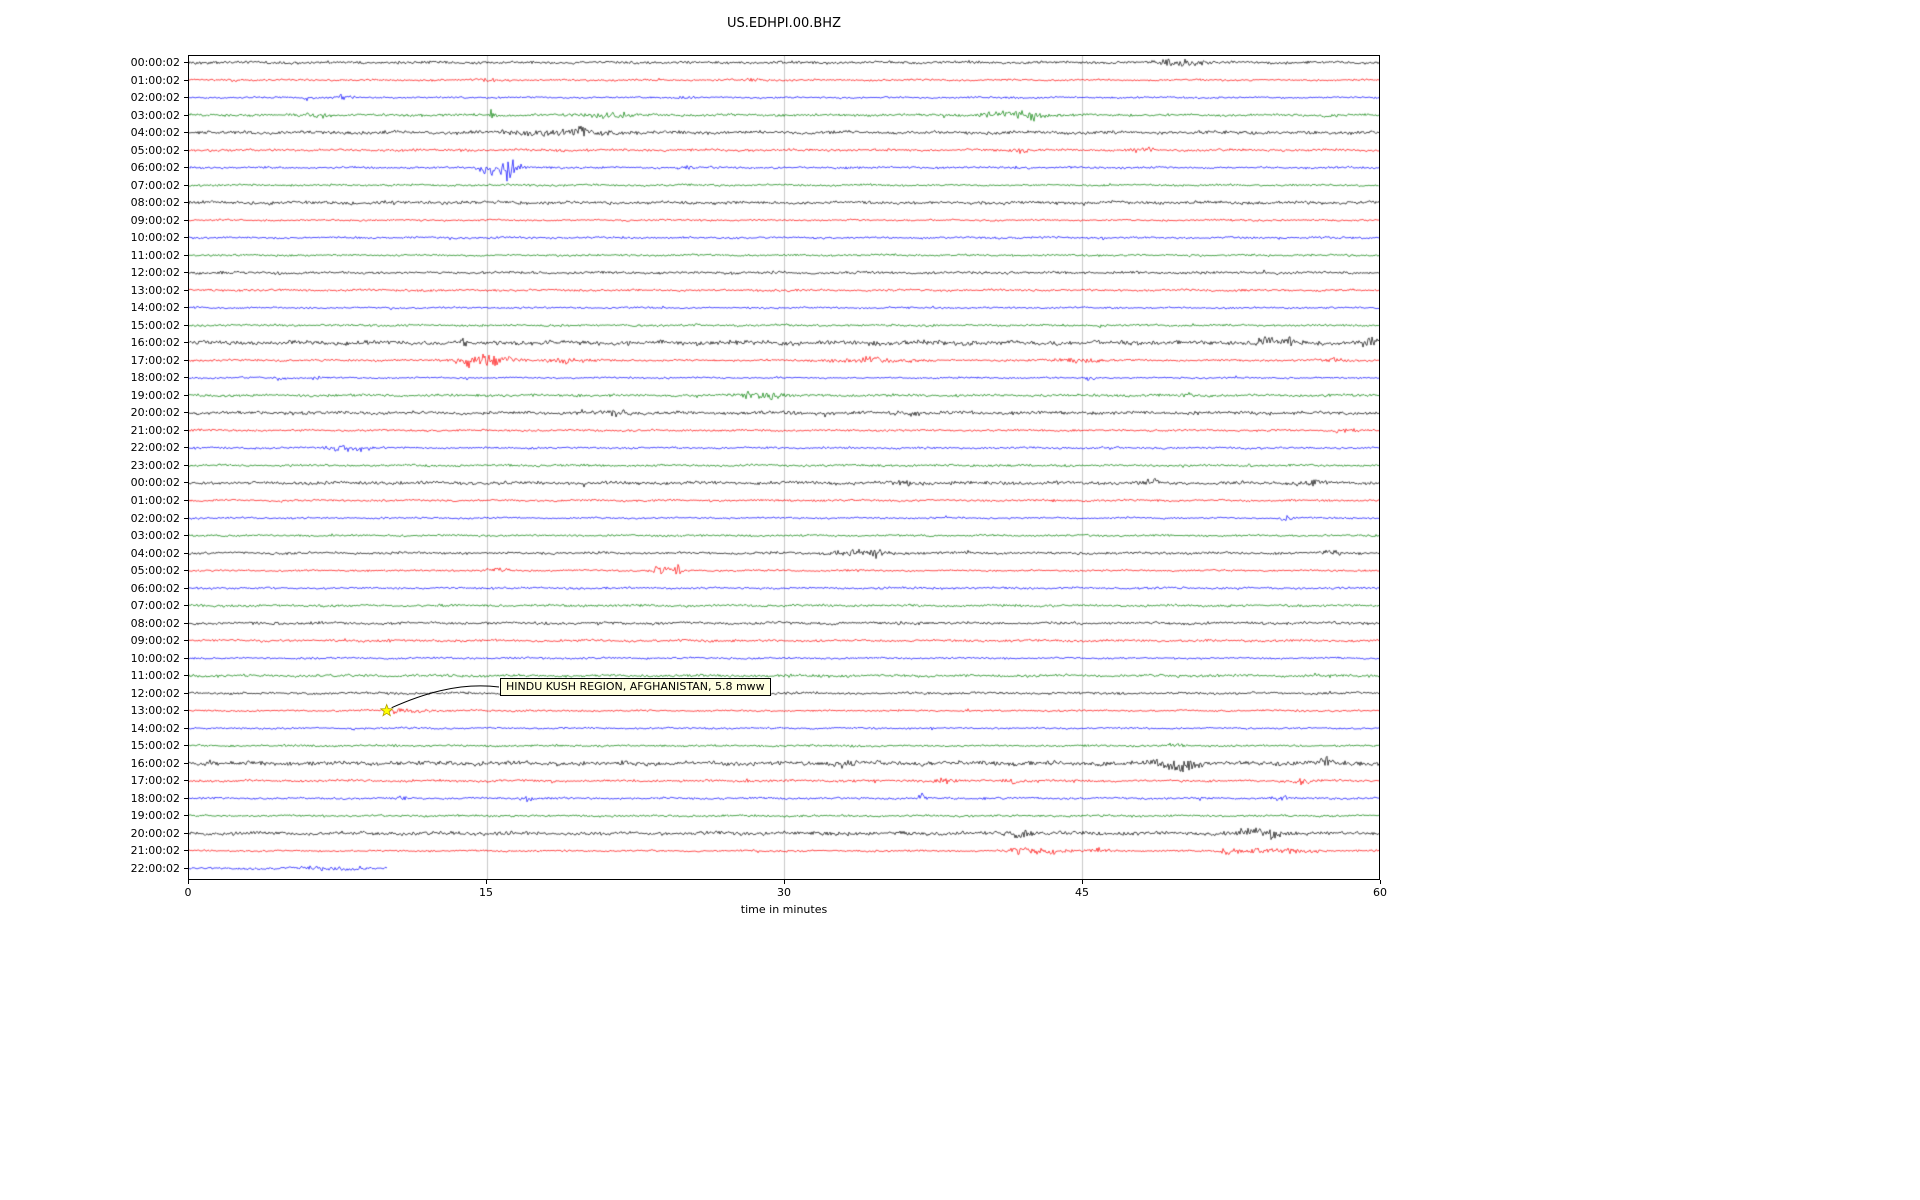  Describe the element at coordinates (1380, 892) in the screenshot. I see `x-tick-label: 60` at that location.